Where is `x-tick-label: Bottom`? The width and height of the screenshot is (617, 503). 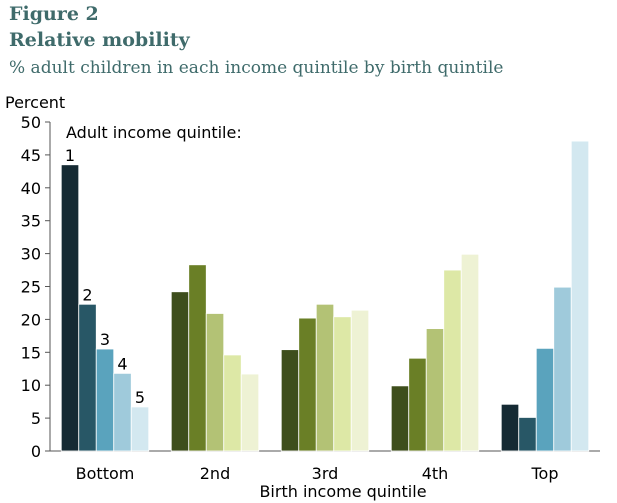
x-tick-label: Bottom is located at coordinates (105, 473).